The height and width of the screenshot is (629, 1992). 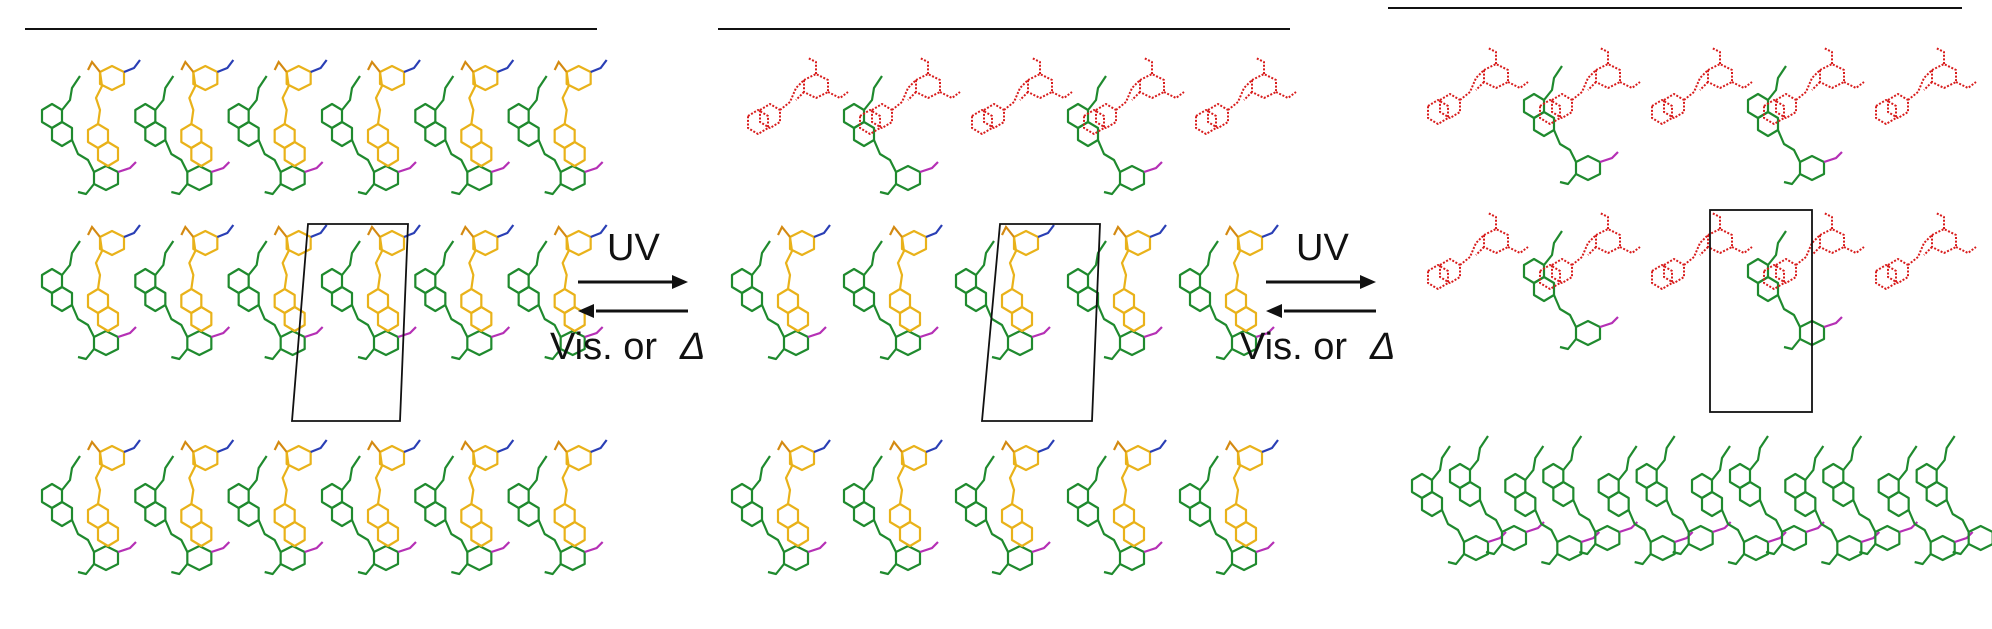 What do you see at coordinates (603, 347) in the screenshot?
I see `arrow-1-reverse-label: Vis. or` at bounding box center [603, 347].